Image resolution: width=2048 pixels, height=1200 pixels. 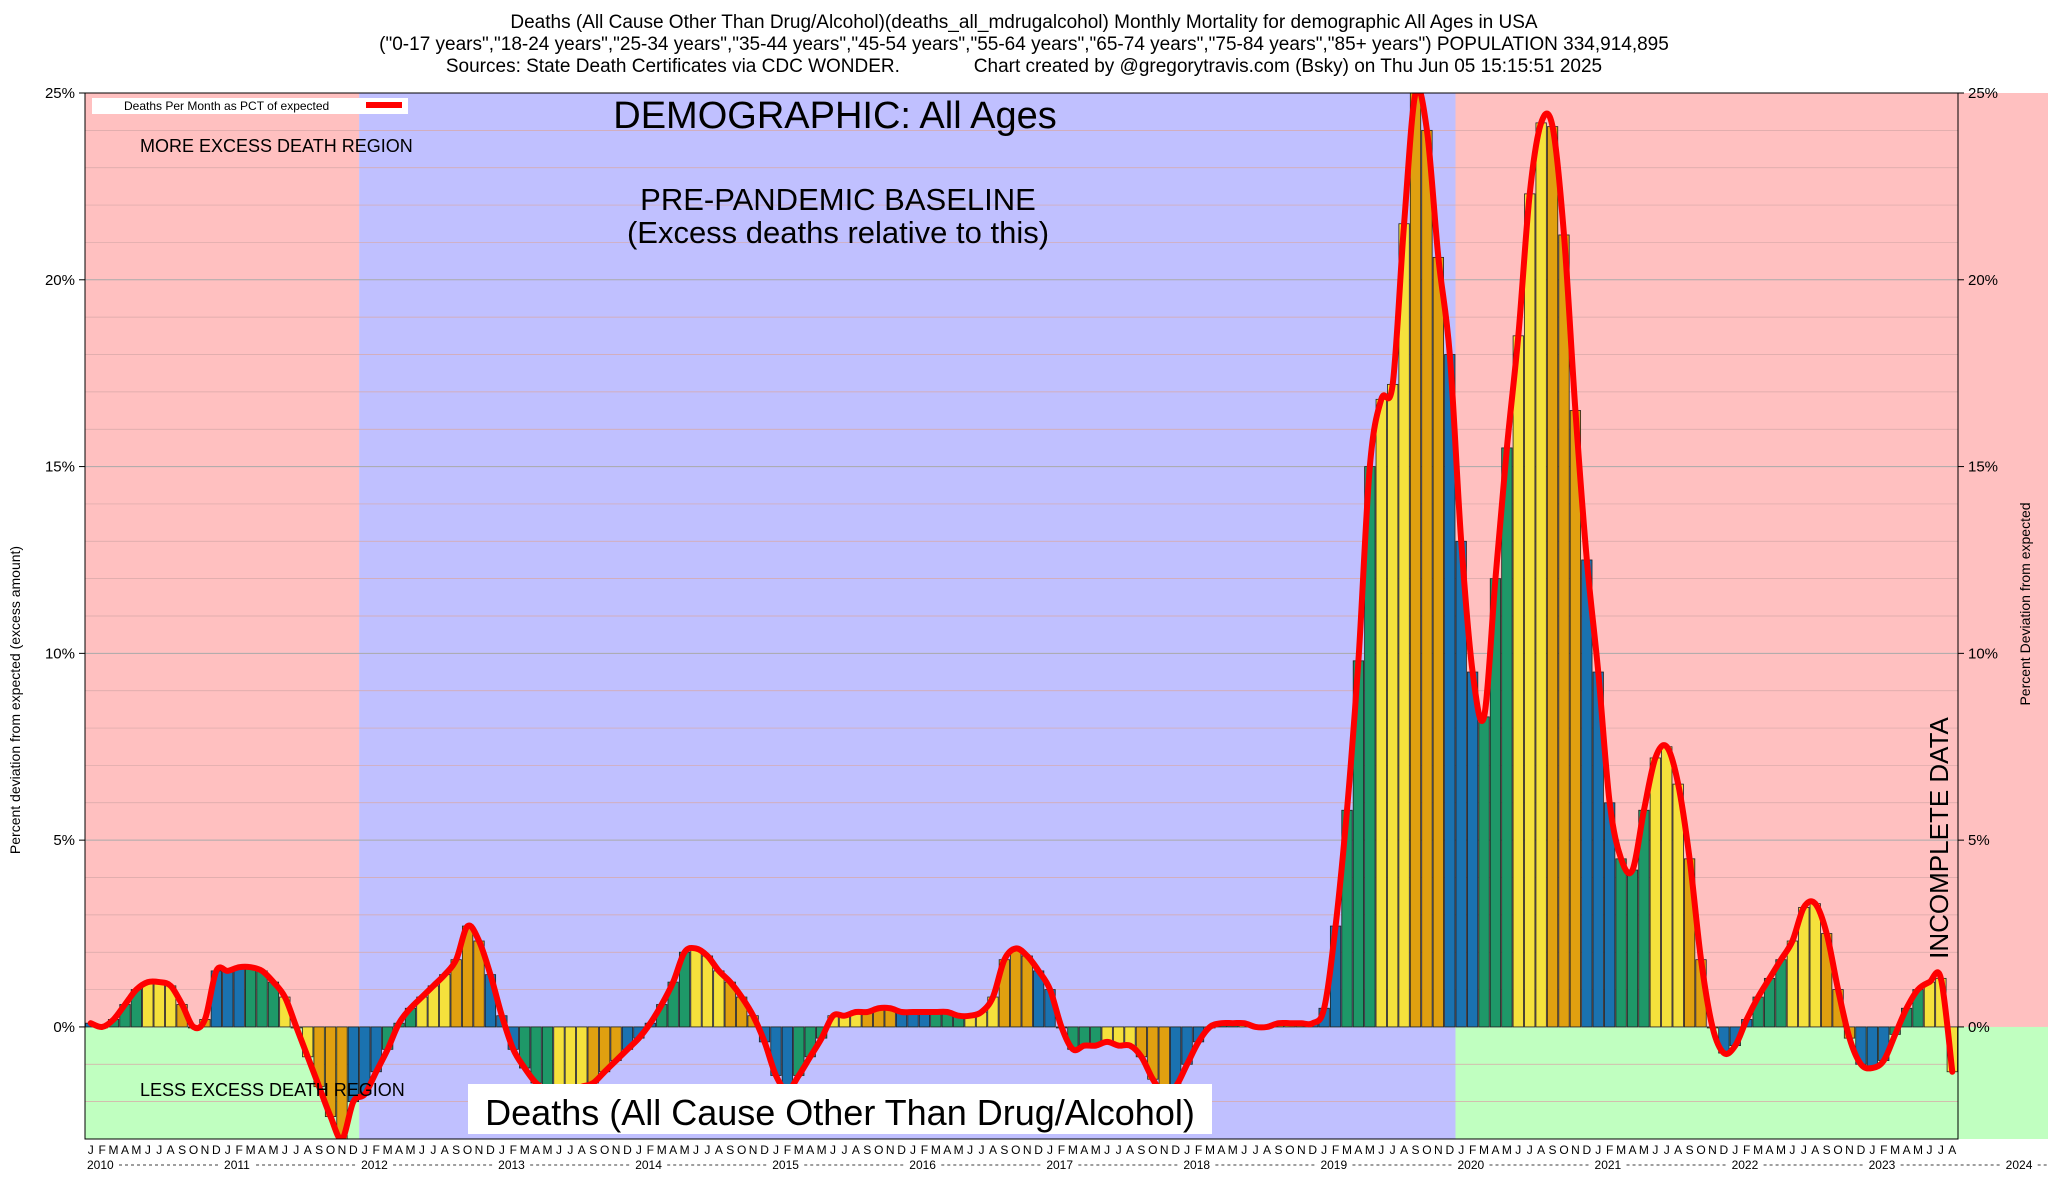 I want to click on demographic-title: DEMOGRAPHIC: All Ages, so click(x=834, y=116).